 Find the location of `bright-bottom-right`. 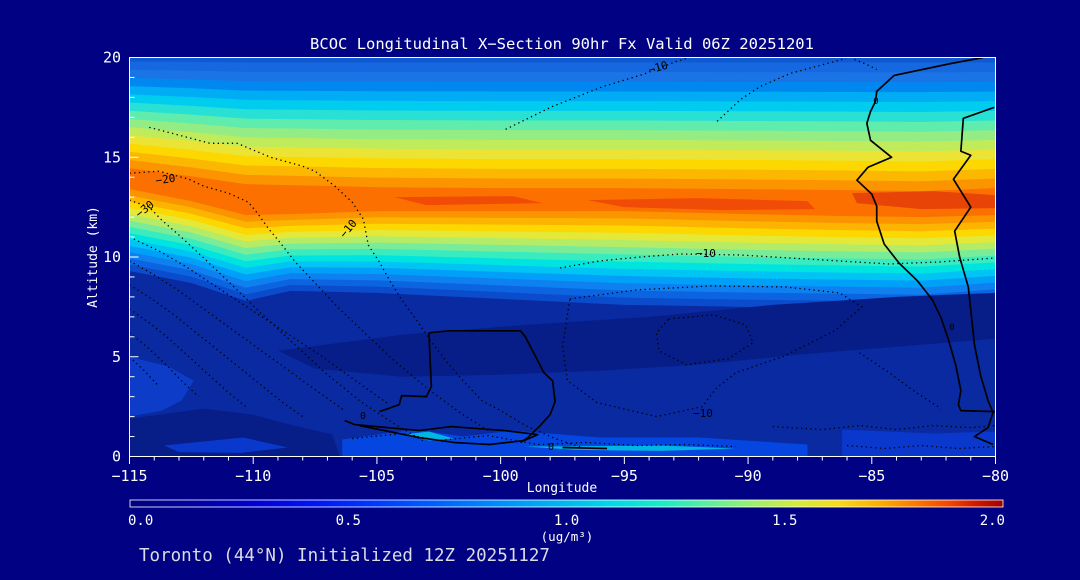

bright-bottom-right is located at coordinates (919, 443).